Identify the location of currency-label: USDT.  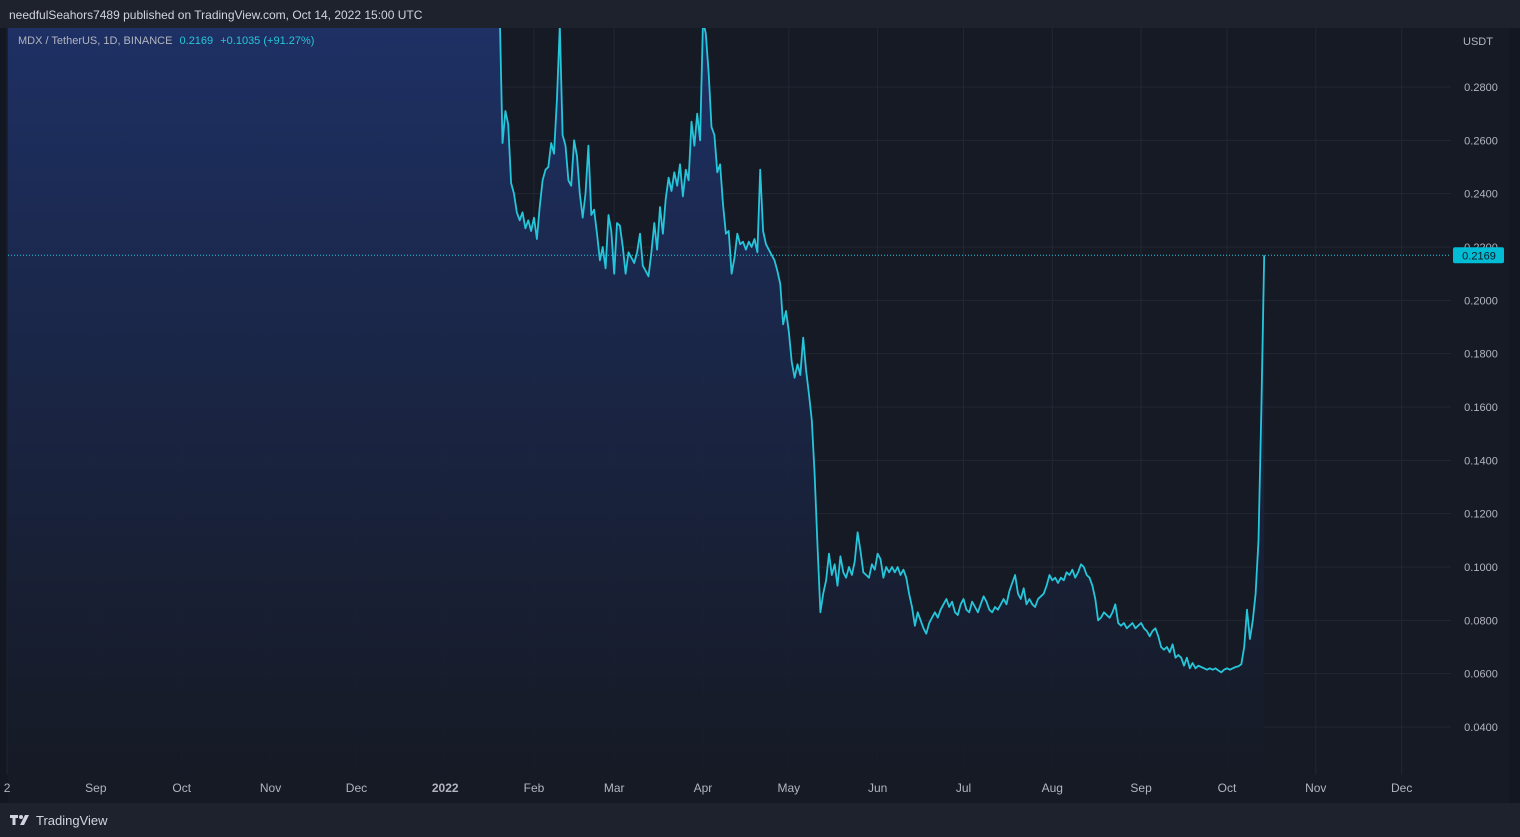
(1478, 42).